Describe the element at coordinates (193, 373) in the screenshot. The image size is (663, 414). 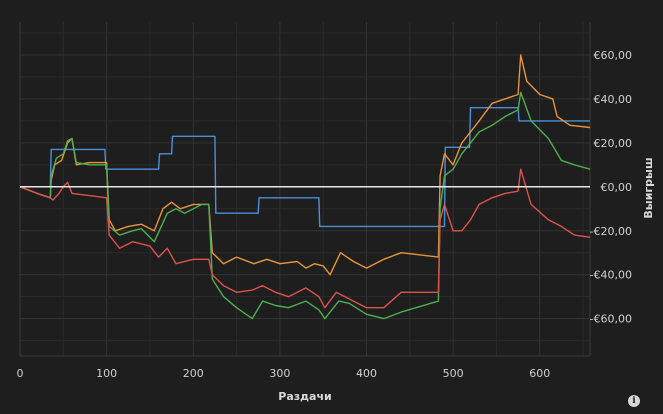
I see `x-tick-label: 200` at that location.